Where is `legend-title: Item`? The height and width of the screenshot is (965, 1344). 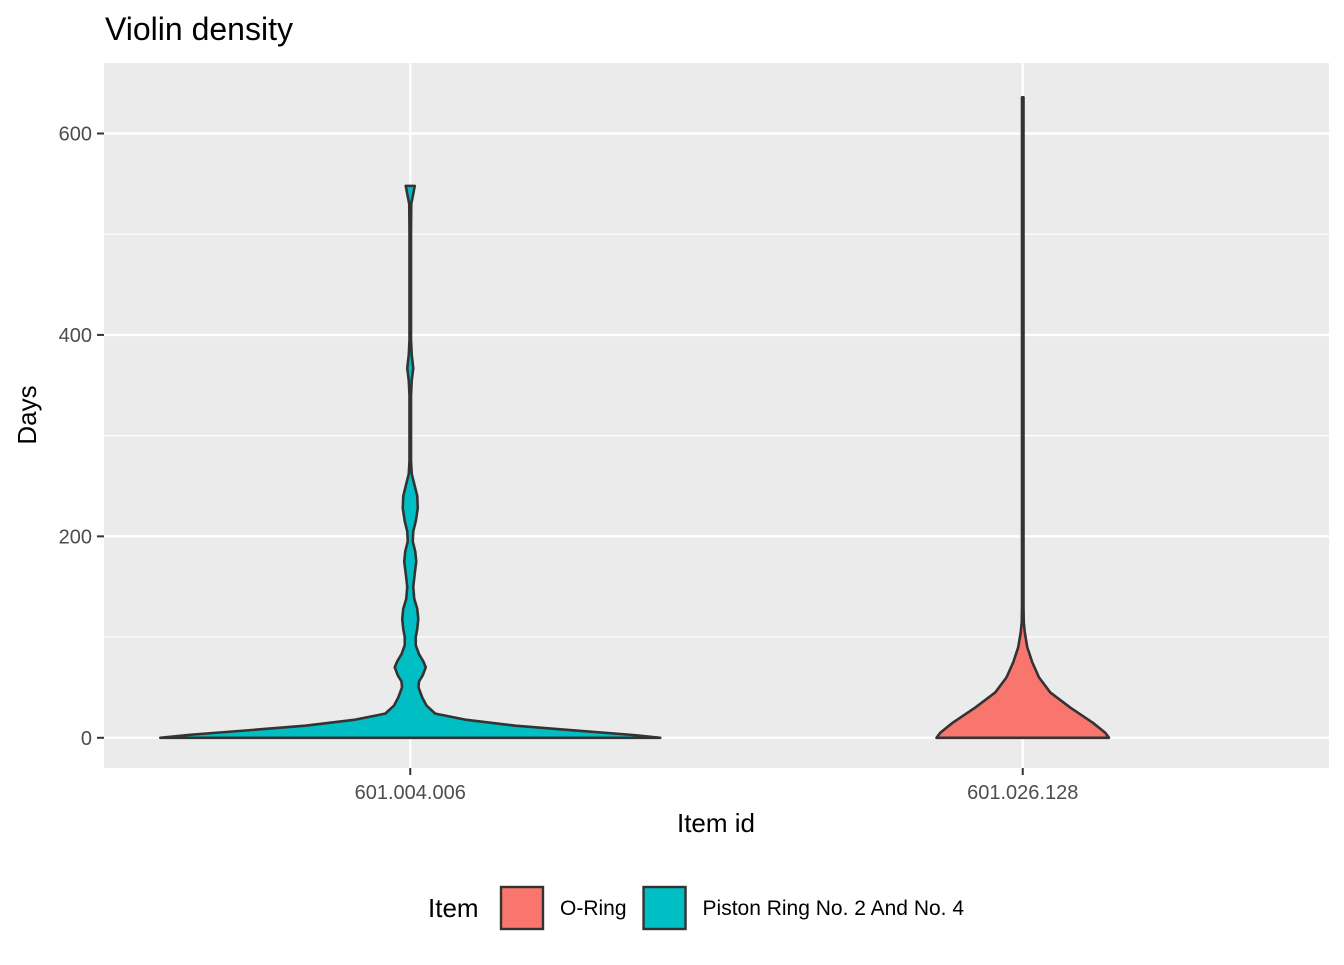 legend-title: Item is located at coordinates (453, 908).